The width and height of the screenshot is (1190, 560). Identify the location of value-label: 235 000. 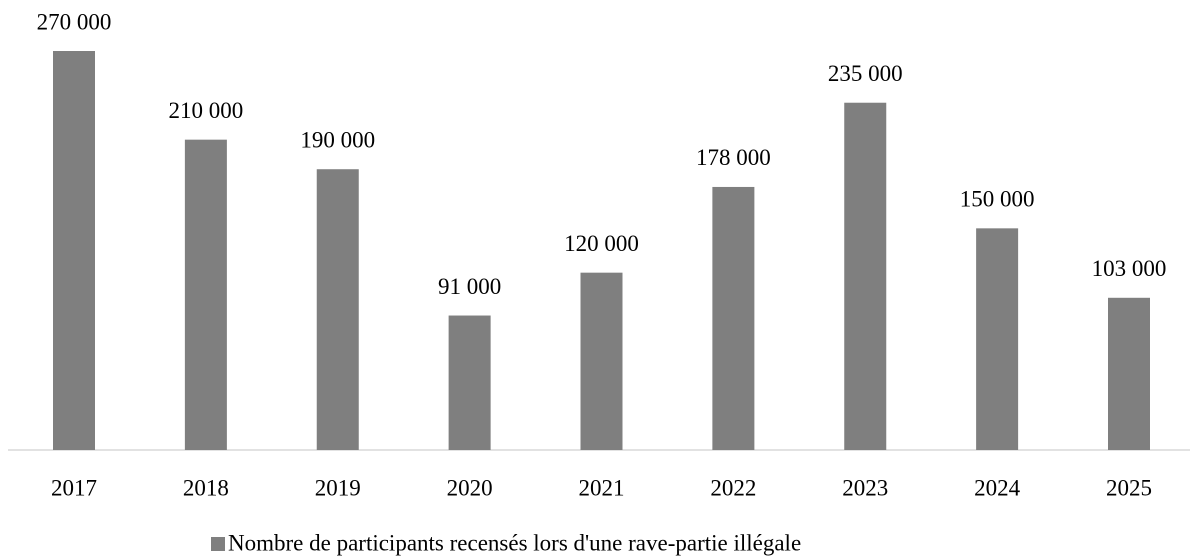
(865, 73).